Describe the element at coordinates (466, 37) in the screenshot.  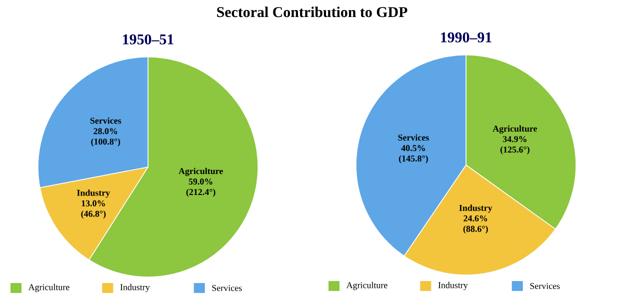
I see `chart-subtitle: 1990–91` at that location.